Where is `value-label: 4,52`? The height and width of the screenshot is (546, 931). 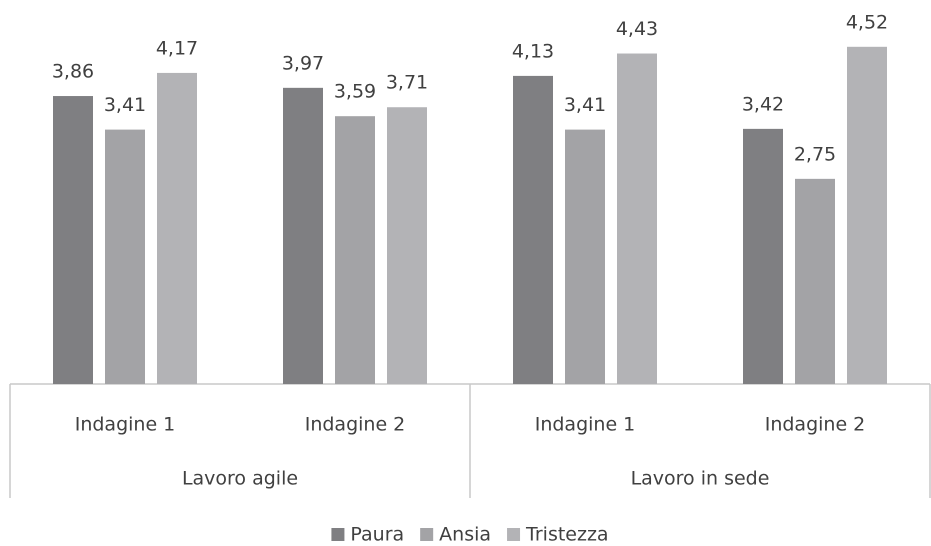 value-label: 4,52 is located at coordinates (867, 22).